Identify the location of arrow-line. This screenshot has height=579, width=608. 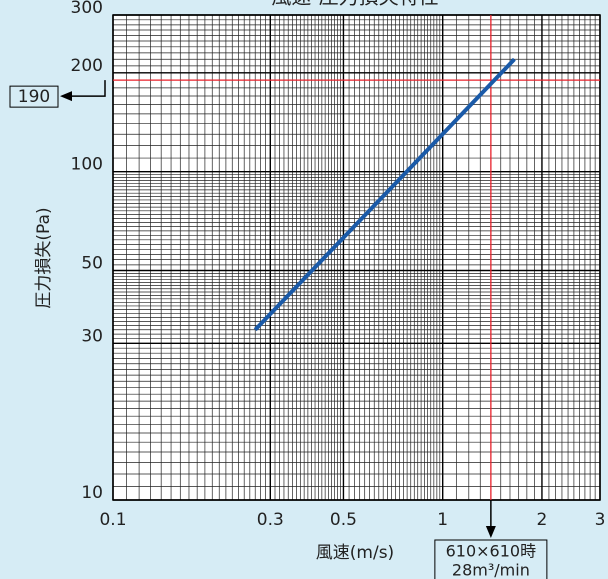
(88, 88).